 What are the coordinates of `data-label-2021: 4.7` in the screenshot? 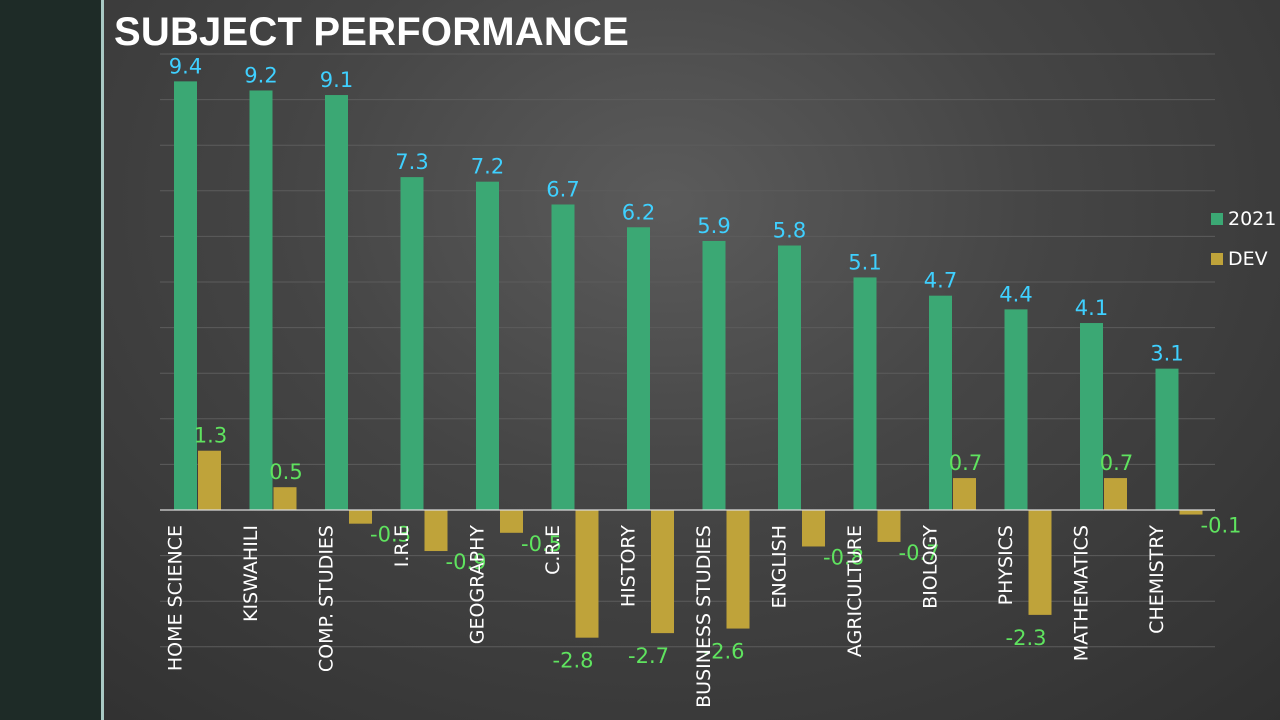 It's located at (940, 281).